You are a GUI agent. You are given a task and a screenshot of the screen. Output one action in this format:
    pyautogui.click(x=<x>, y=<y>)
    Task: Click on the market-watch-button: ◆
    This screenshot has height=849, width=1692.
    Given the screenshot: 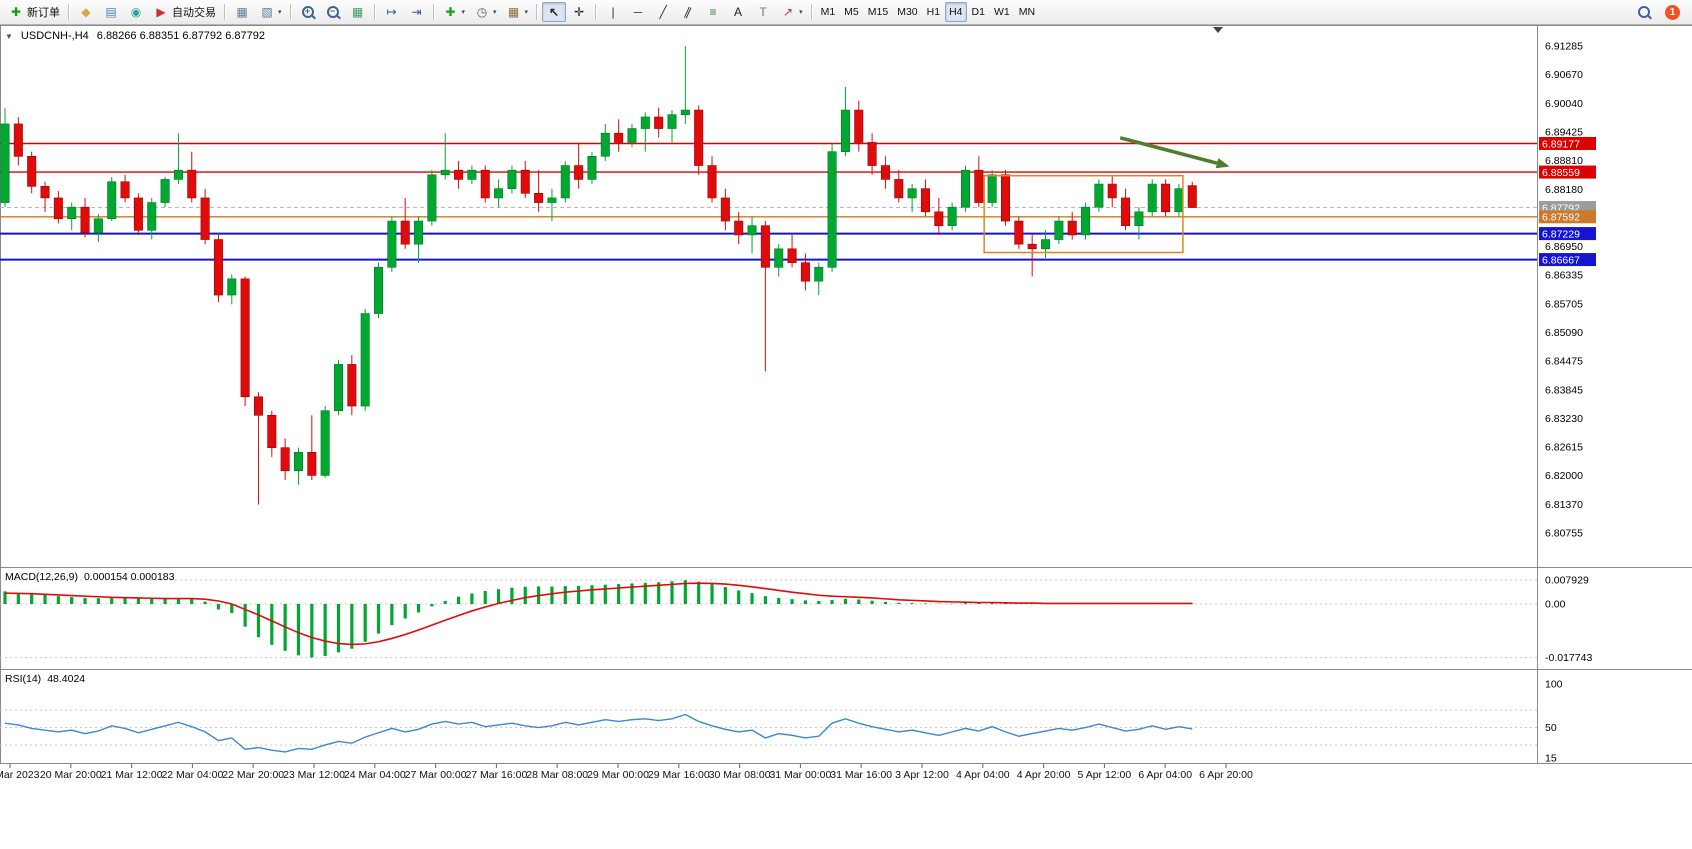 What is the action you would take?
    pyautogui.click(x=86, y=12)
    